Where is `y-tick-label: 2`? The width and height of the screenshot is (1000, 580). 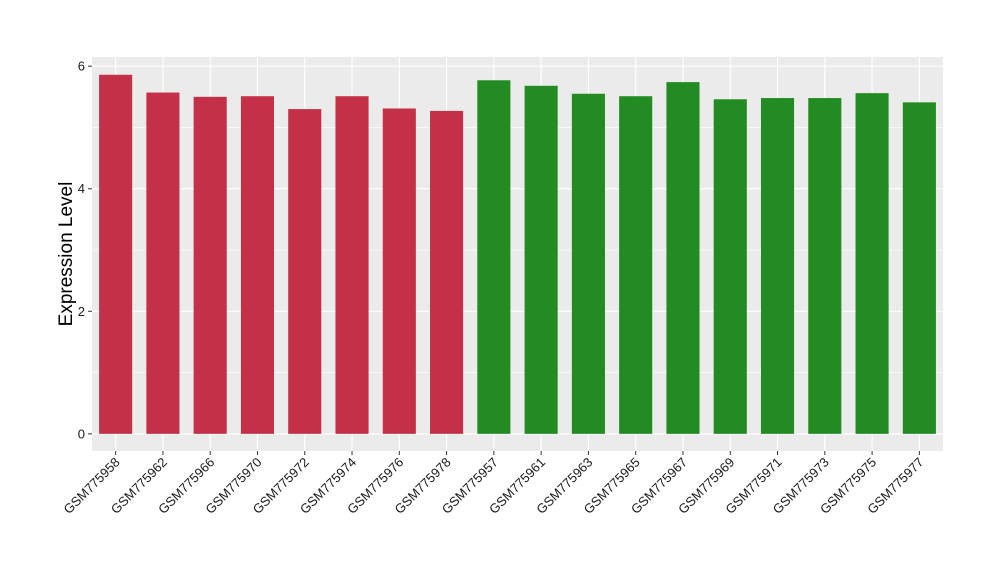
y-tick-label: 2 is located at coordinates (81, 311).